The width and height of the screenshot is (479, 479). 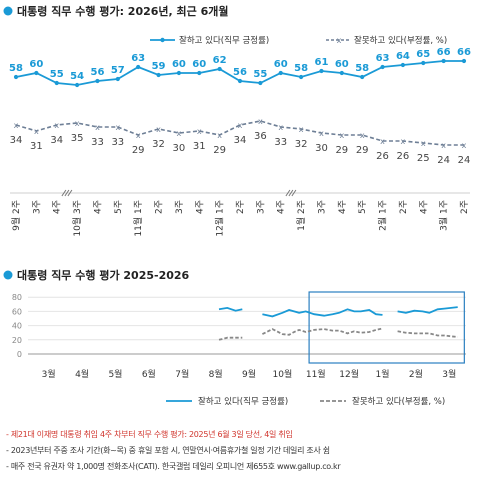 What do you see at coordinates (260, 74) in the screenshot?
I see `approve-data-label: 55` at bounding box center [260, 74].